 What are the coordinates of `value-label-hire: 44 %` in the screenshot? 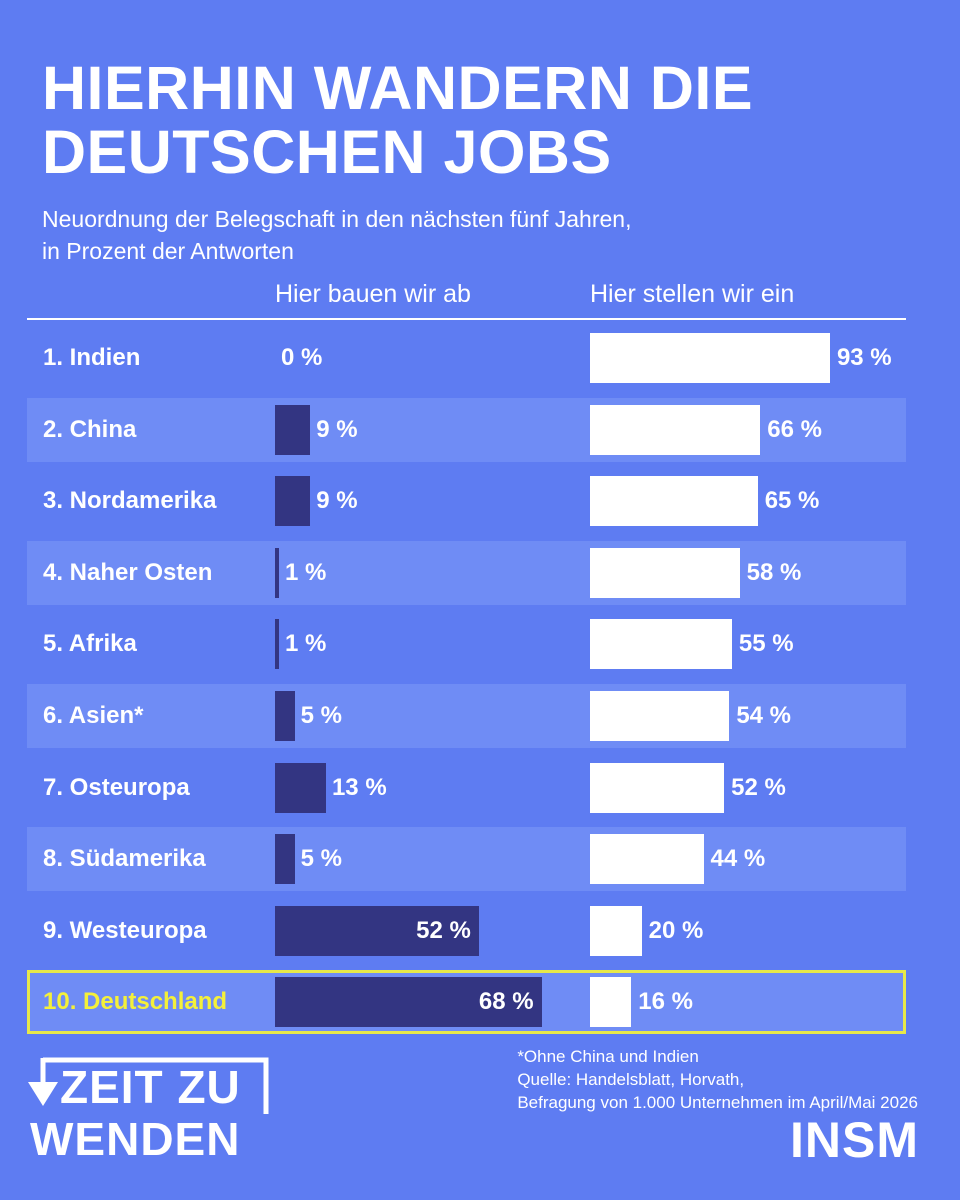 It's located at (738, 858).